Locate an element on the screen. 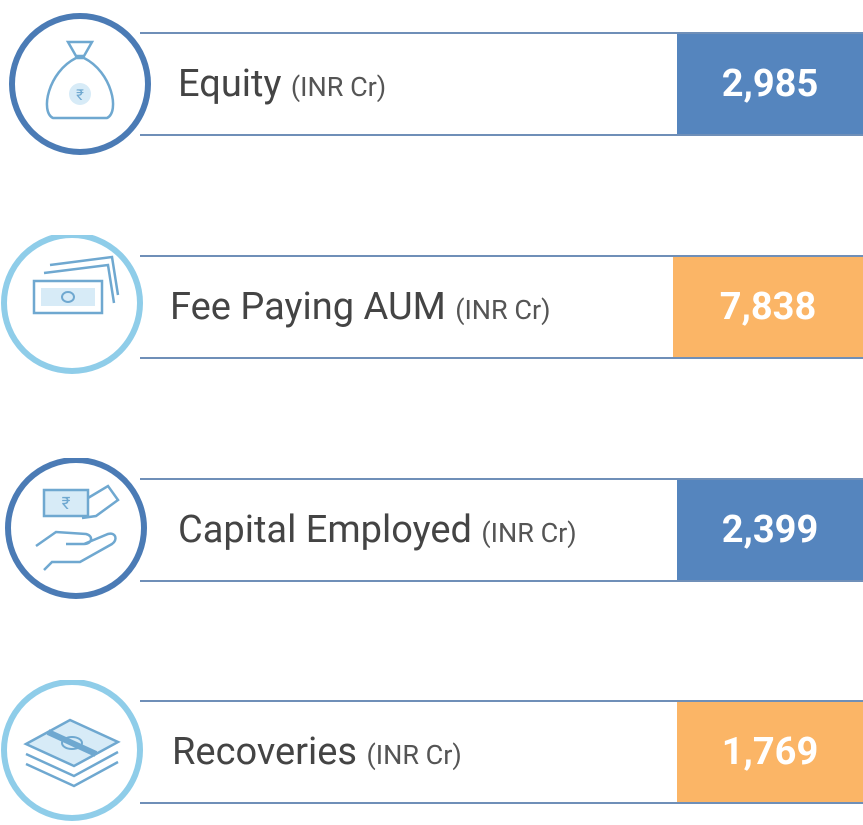  metric-label: Capital Employed (INR Cr) is located at coordinates (377, 530).